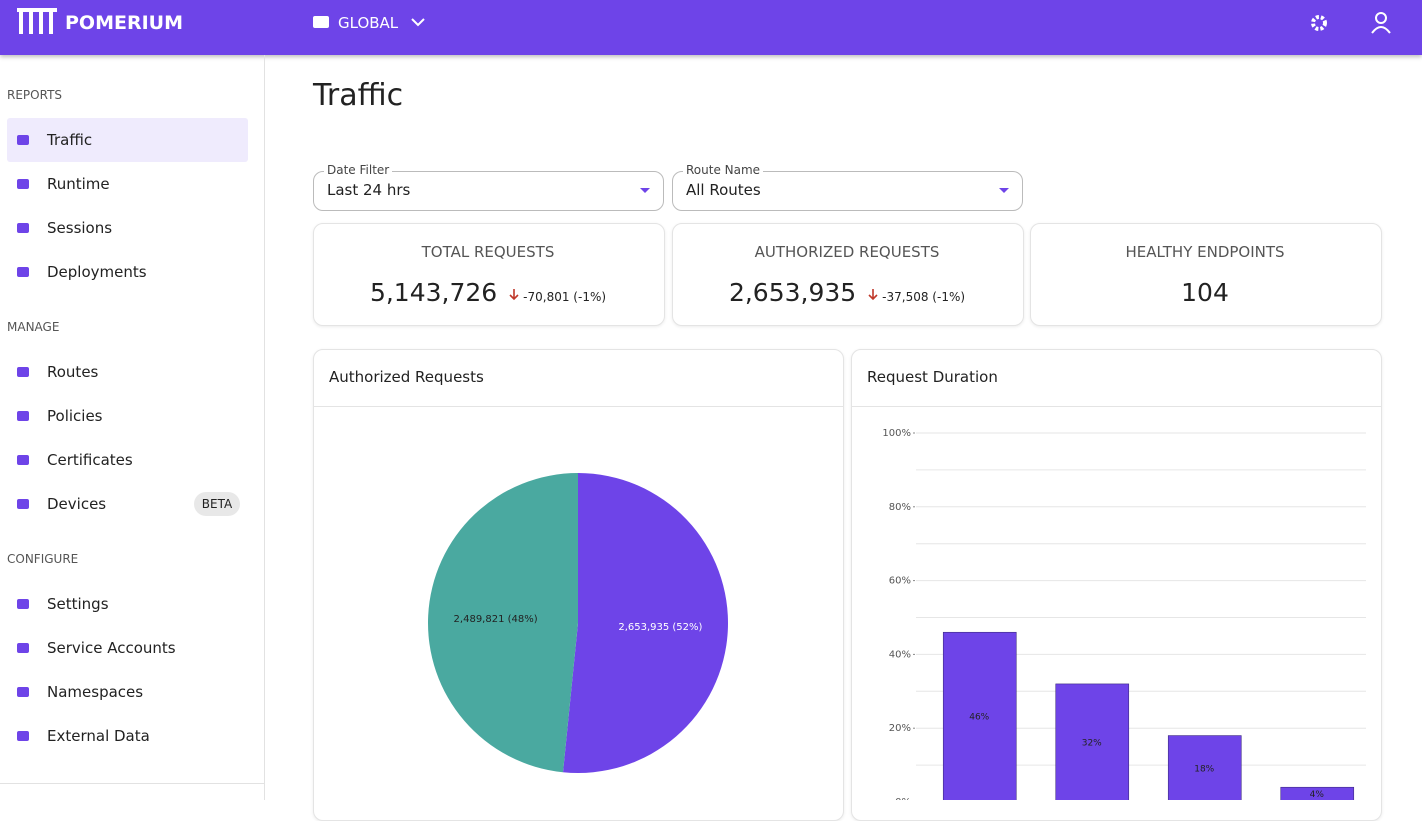 This screenshot has width=1422, height=821. I want to click on section-title: MANAGE, so click(33, 327).